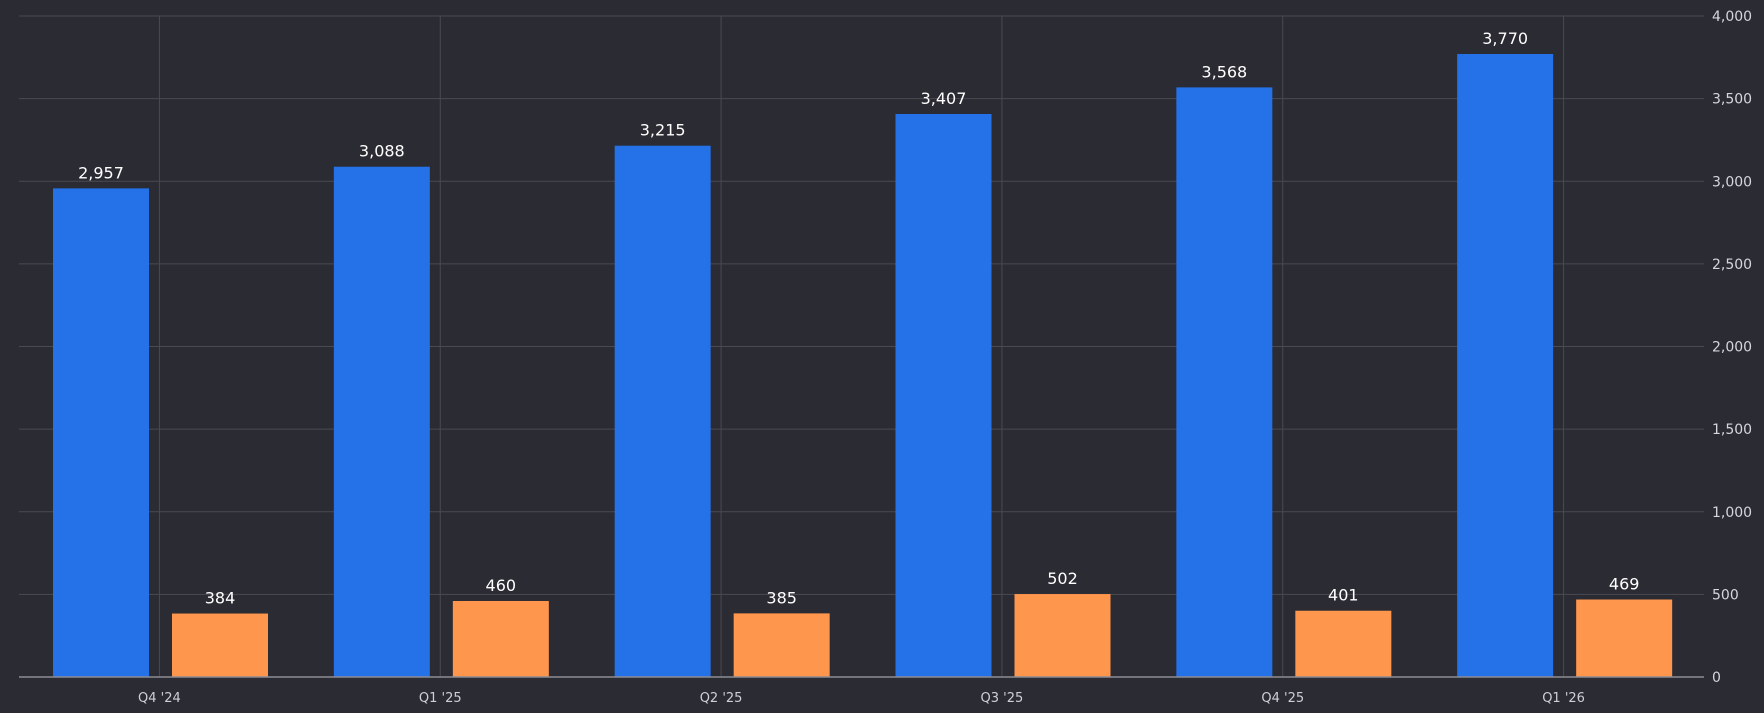  I want to click on data-label: 401, so click(1343, 595).